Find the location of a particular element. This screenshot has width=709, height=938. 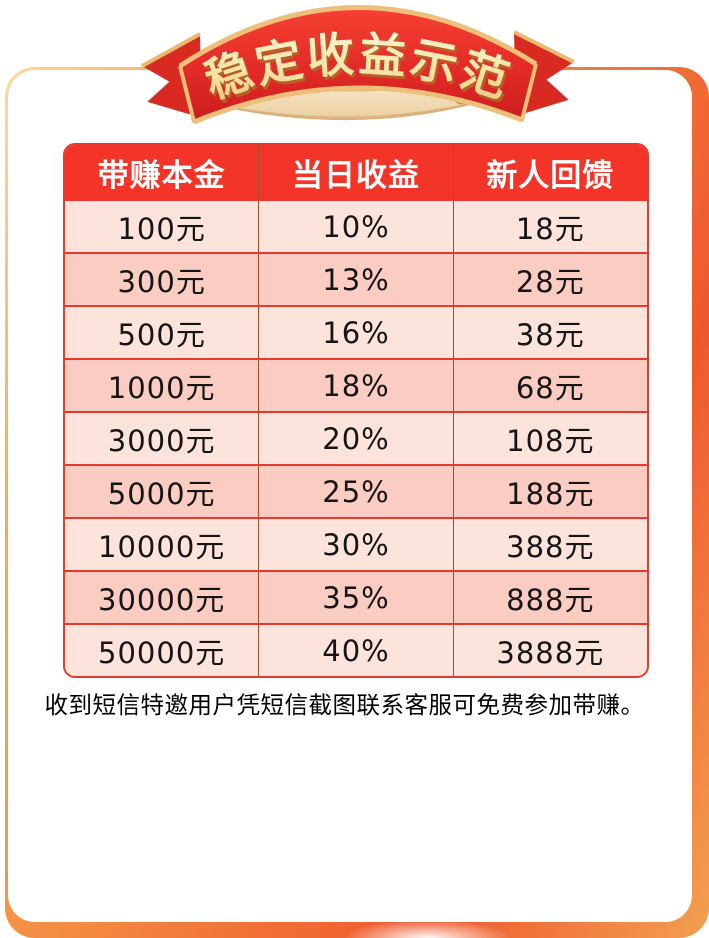

table-cell: 30000元 is located at coordinates (162, 599).